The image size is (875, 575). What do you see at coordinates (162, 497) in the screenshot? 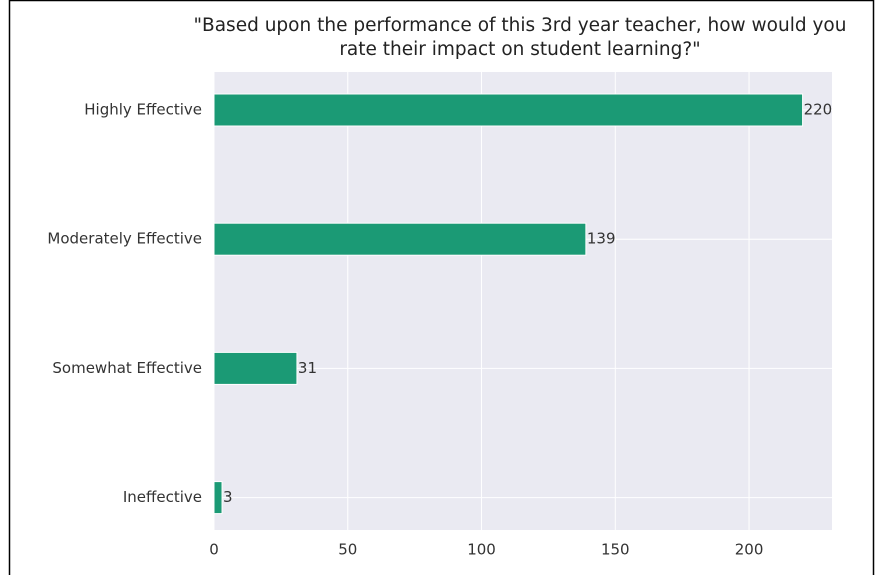
I see `y-tick-label: Ineffective` at bounding box center [162, 497].